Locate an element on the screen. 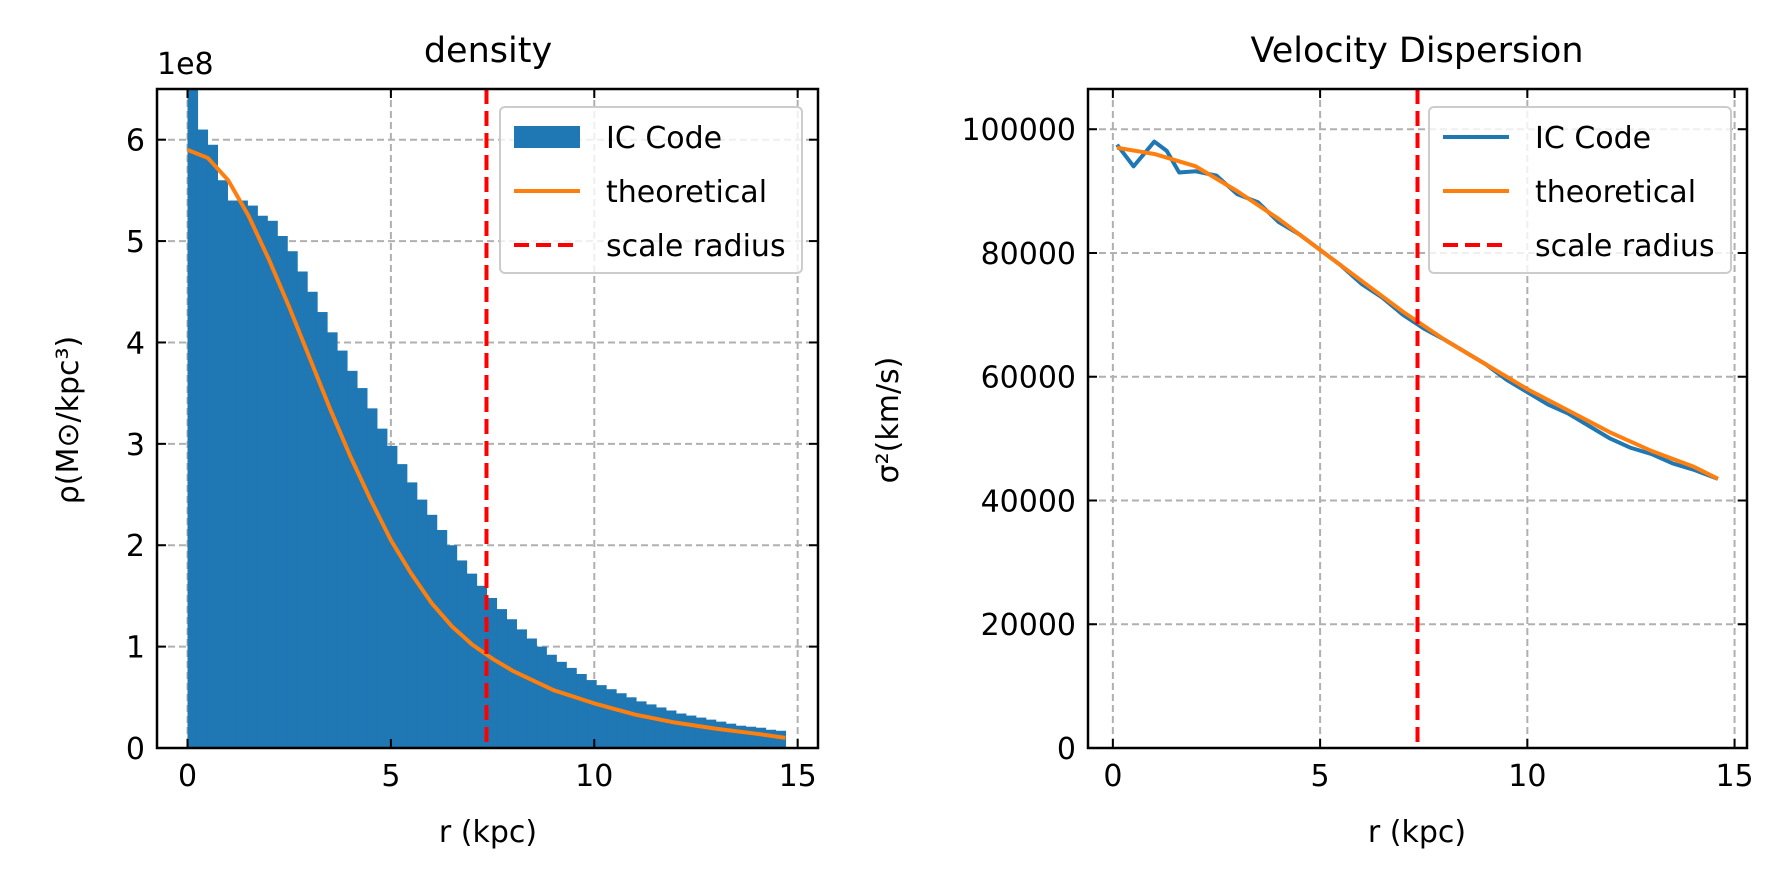 The width and height of the screenshot is (1778, 878). velocity-x-axis-title: r (kpc) is located at coordinates (1417, 832).